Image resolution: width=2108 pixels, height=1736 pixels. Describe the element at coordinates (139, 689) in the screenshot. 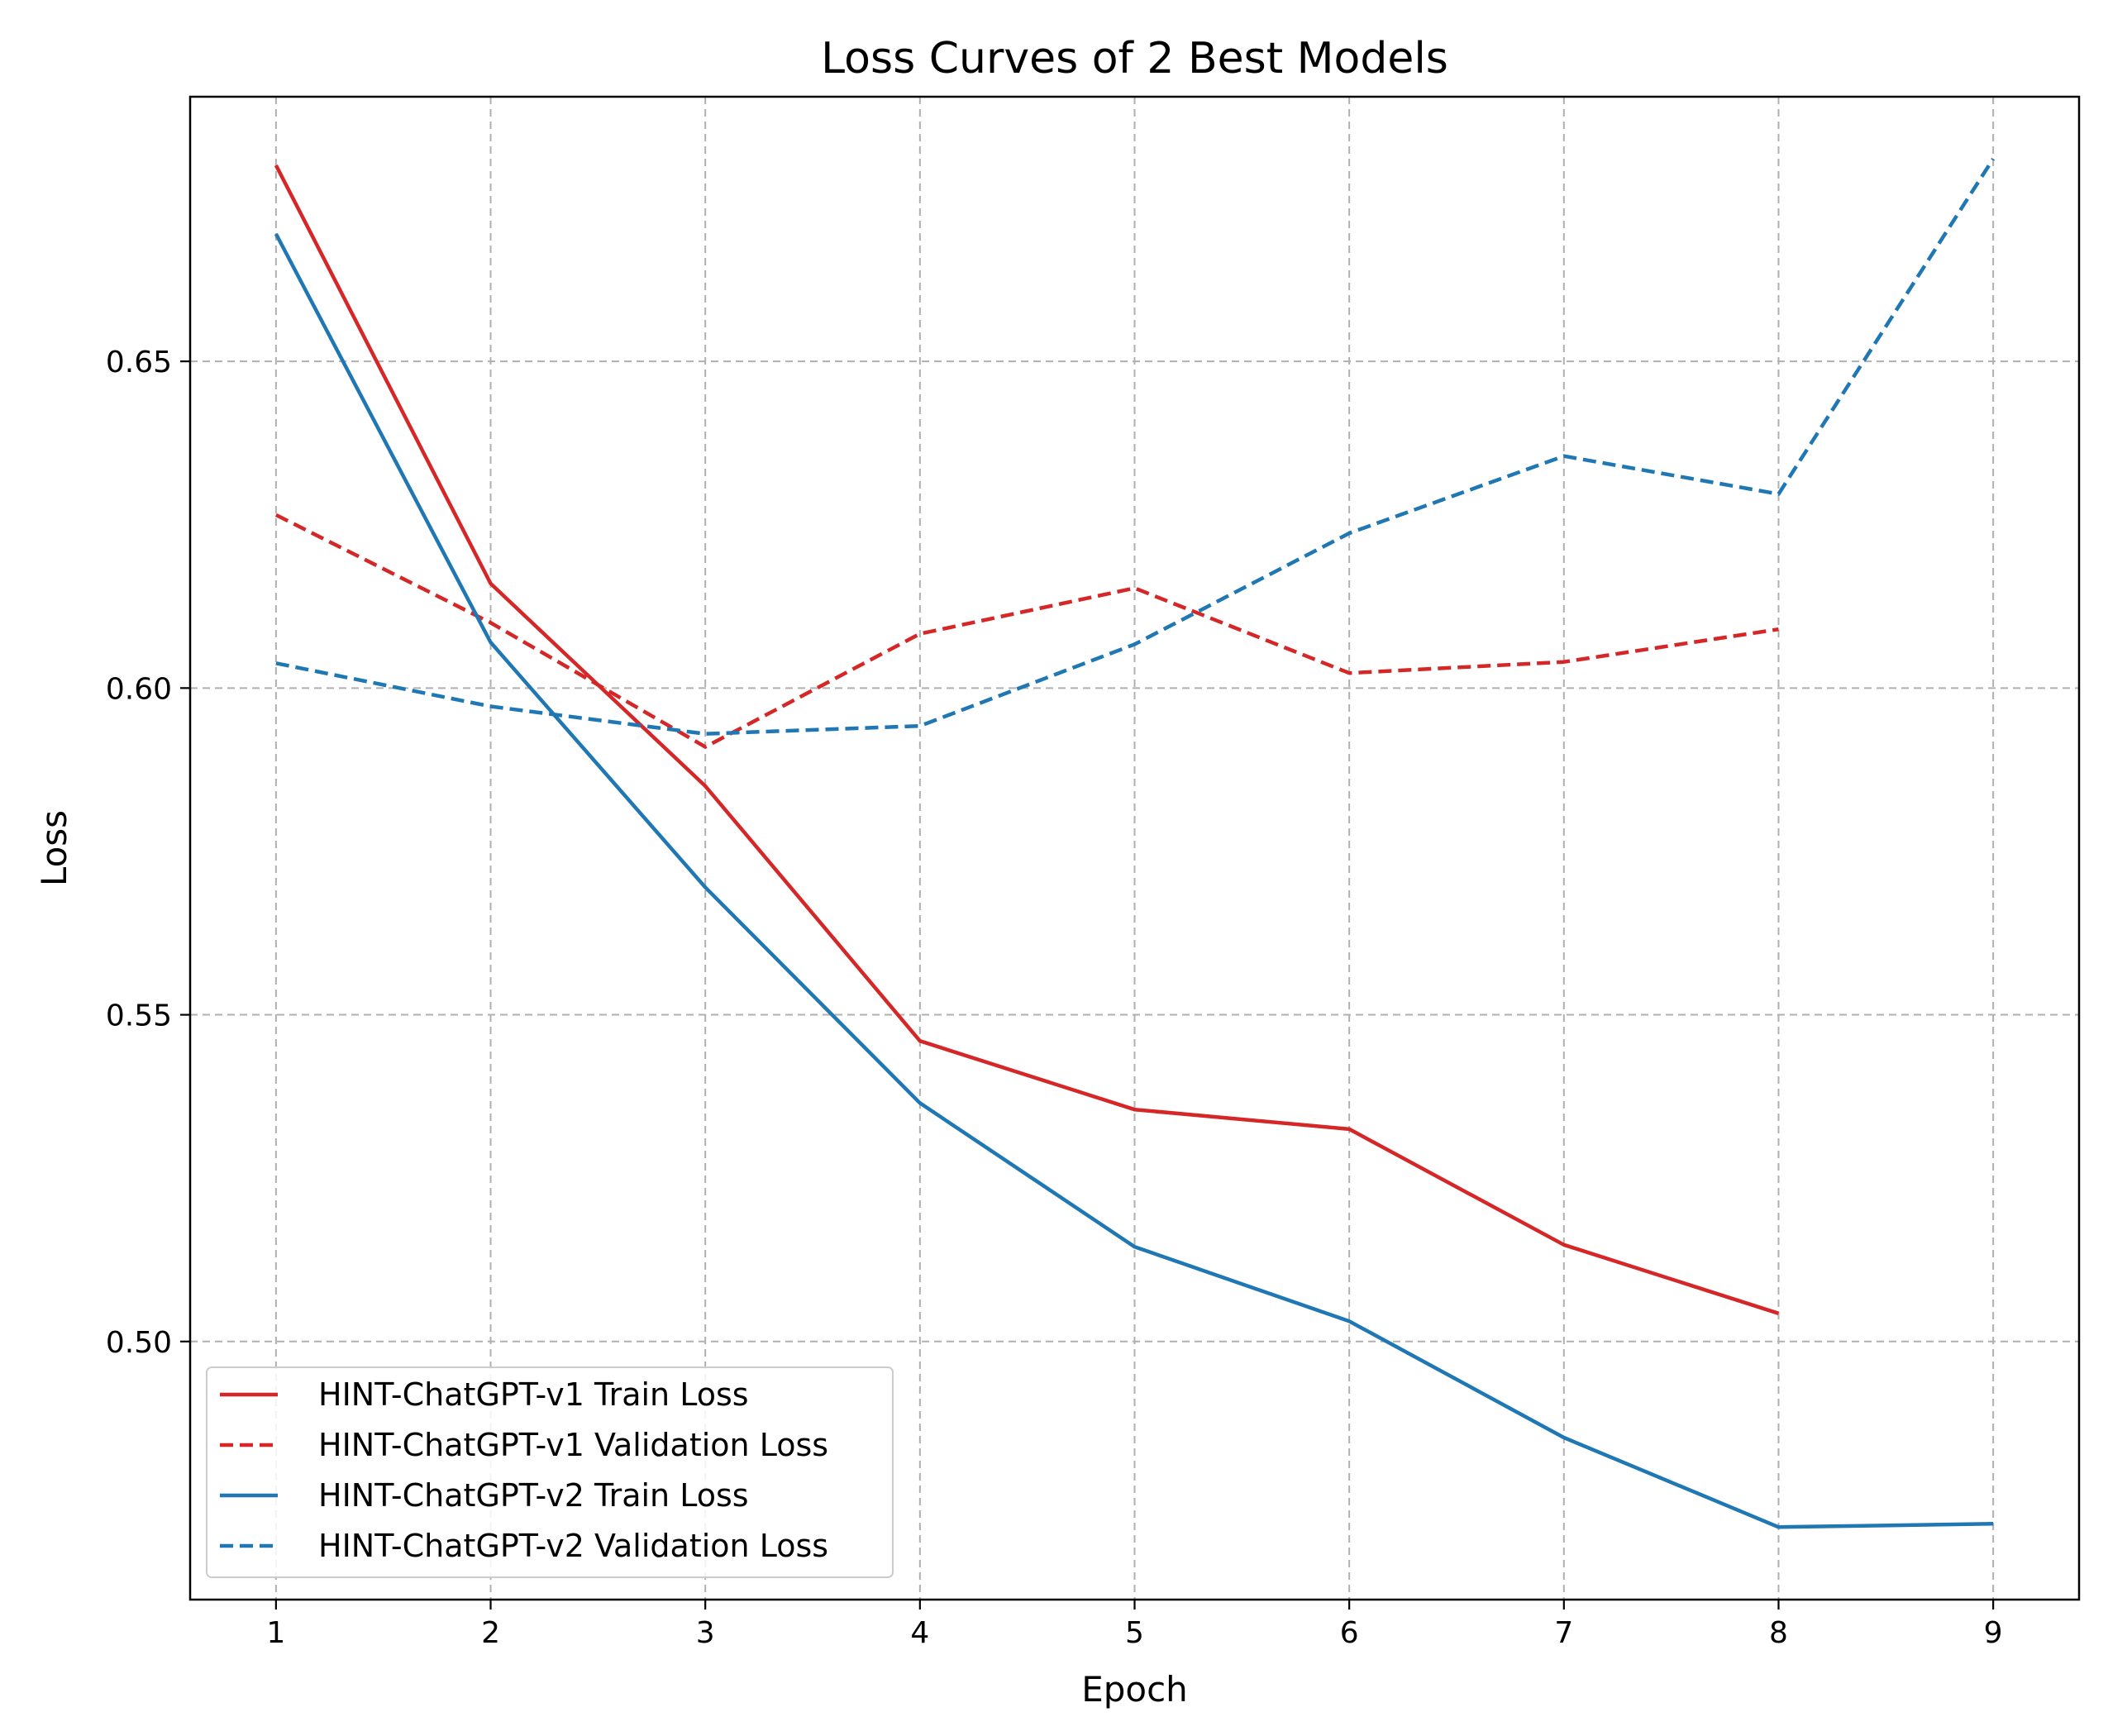

I see `y-tick-label: 0.60` at that location.